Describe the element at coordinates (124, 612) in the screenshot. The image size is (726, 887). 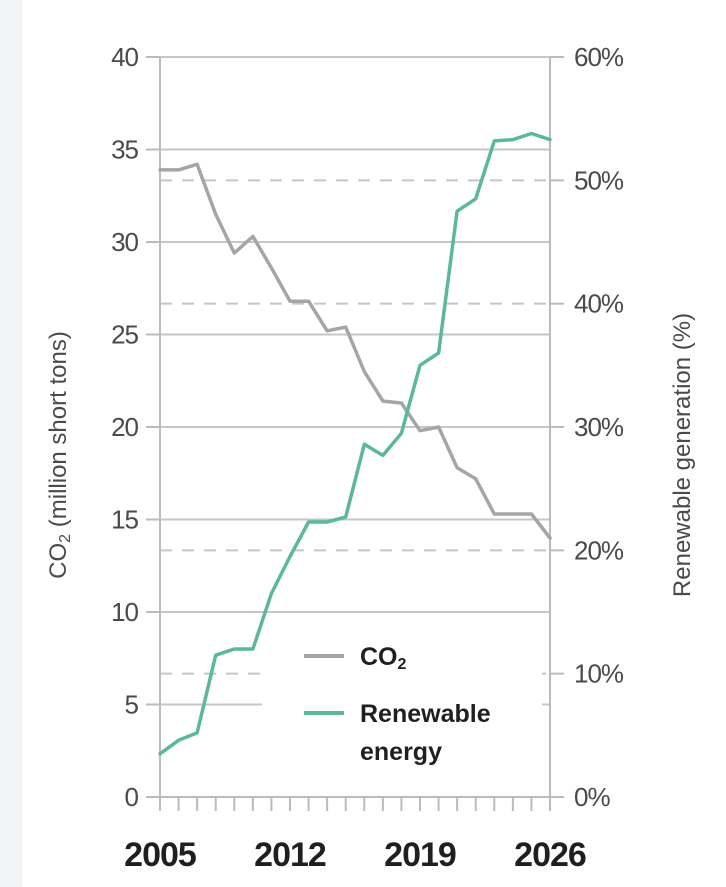
I see `y-tick-label-left: 10` at that location.